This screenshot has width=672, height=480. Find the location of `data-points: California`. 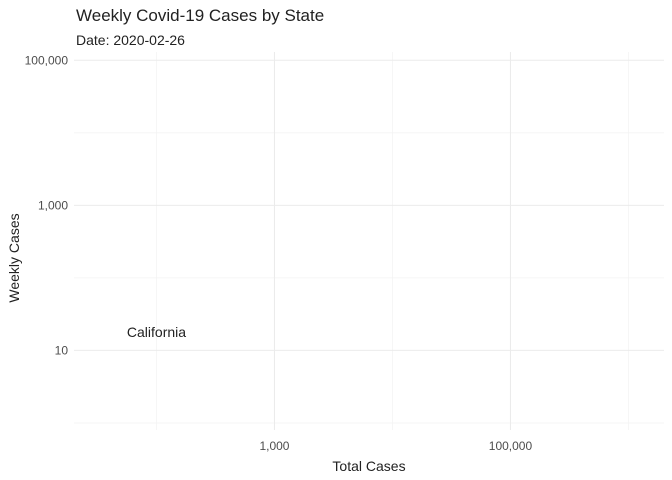

data-points: California is located at coordinates (156, 332).